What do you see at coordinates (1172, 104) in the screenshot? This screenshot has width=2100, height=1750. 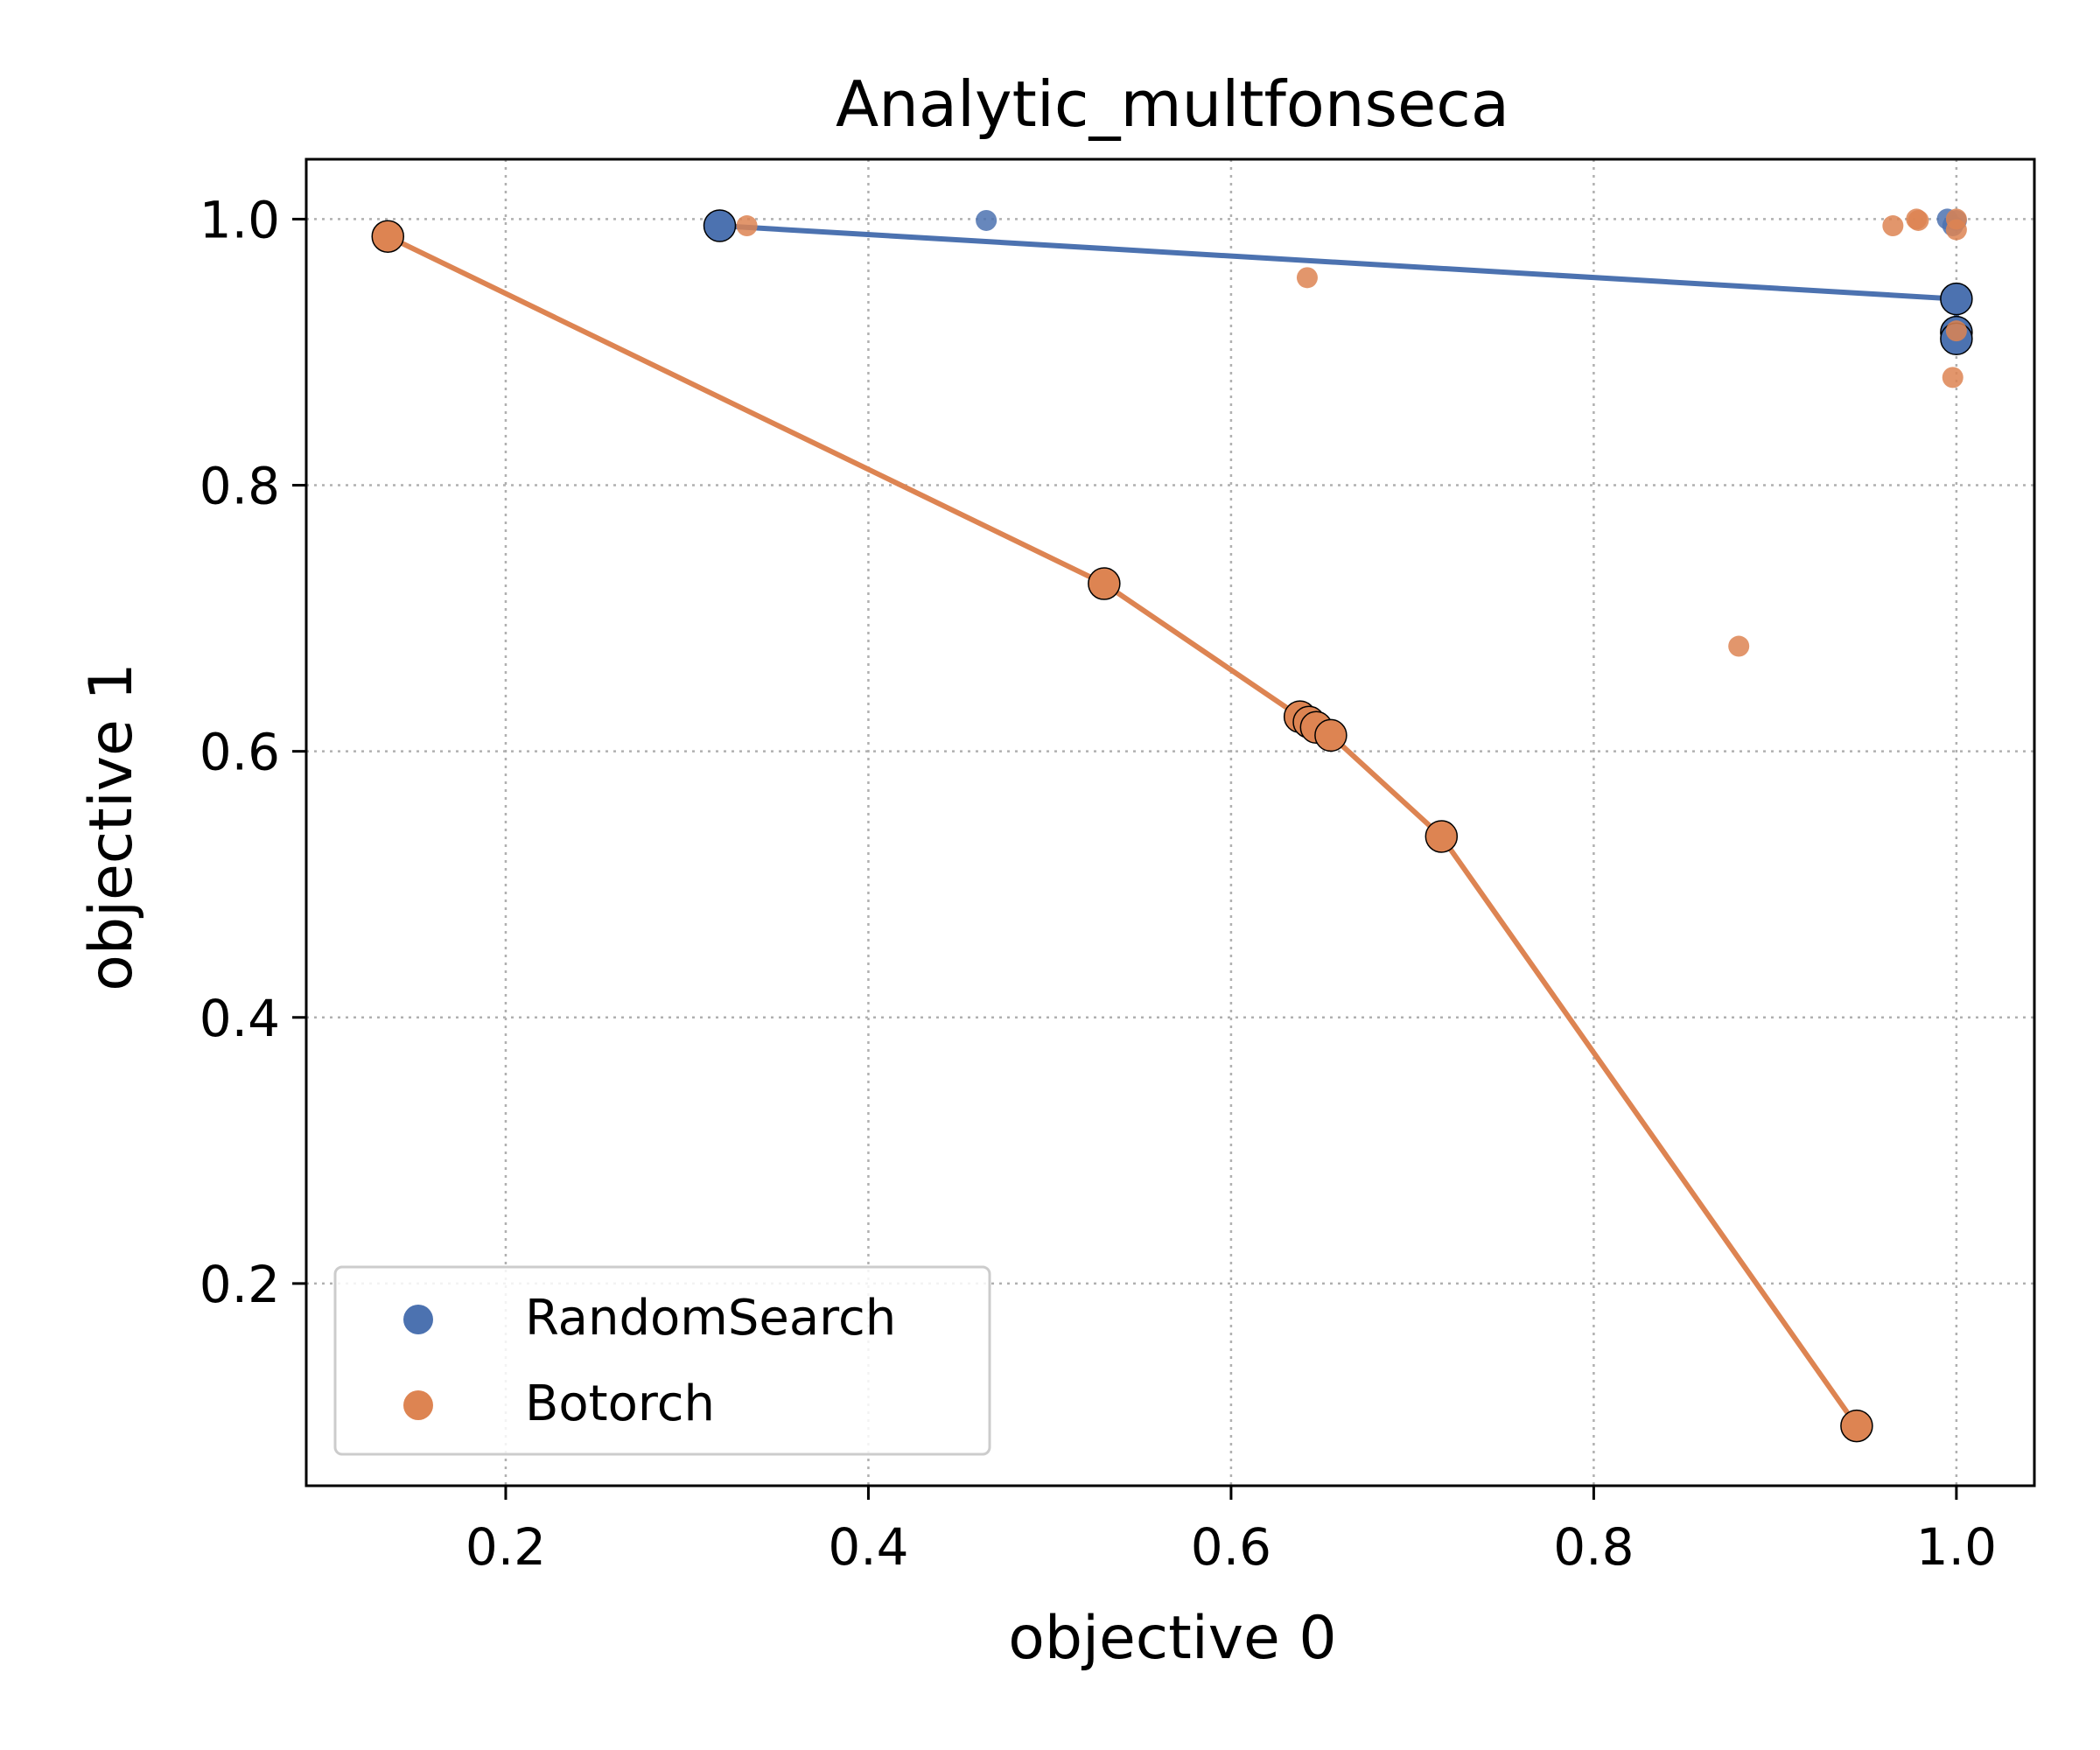 I see `chart-title: Analytic_multfonseca` at bounding box center [1172, 104].